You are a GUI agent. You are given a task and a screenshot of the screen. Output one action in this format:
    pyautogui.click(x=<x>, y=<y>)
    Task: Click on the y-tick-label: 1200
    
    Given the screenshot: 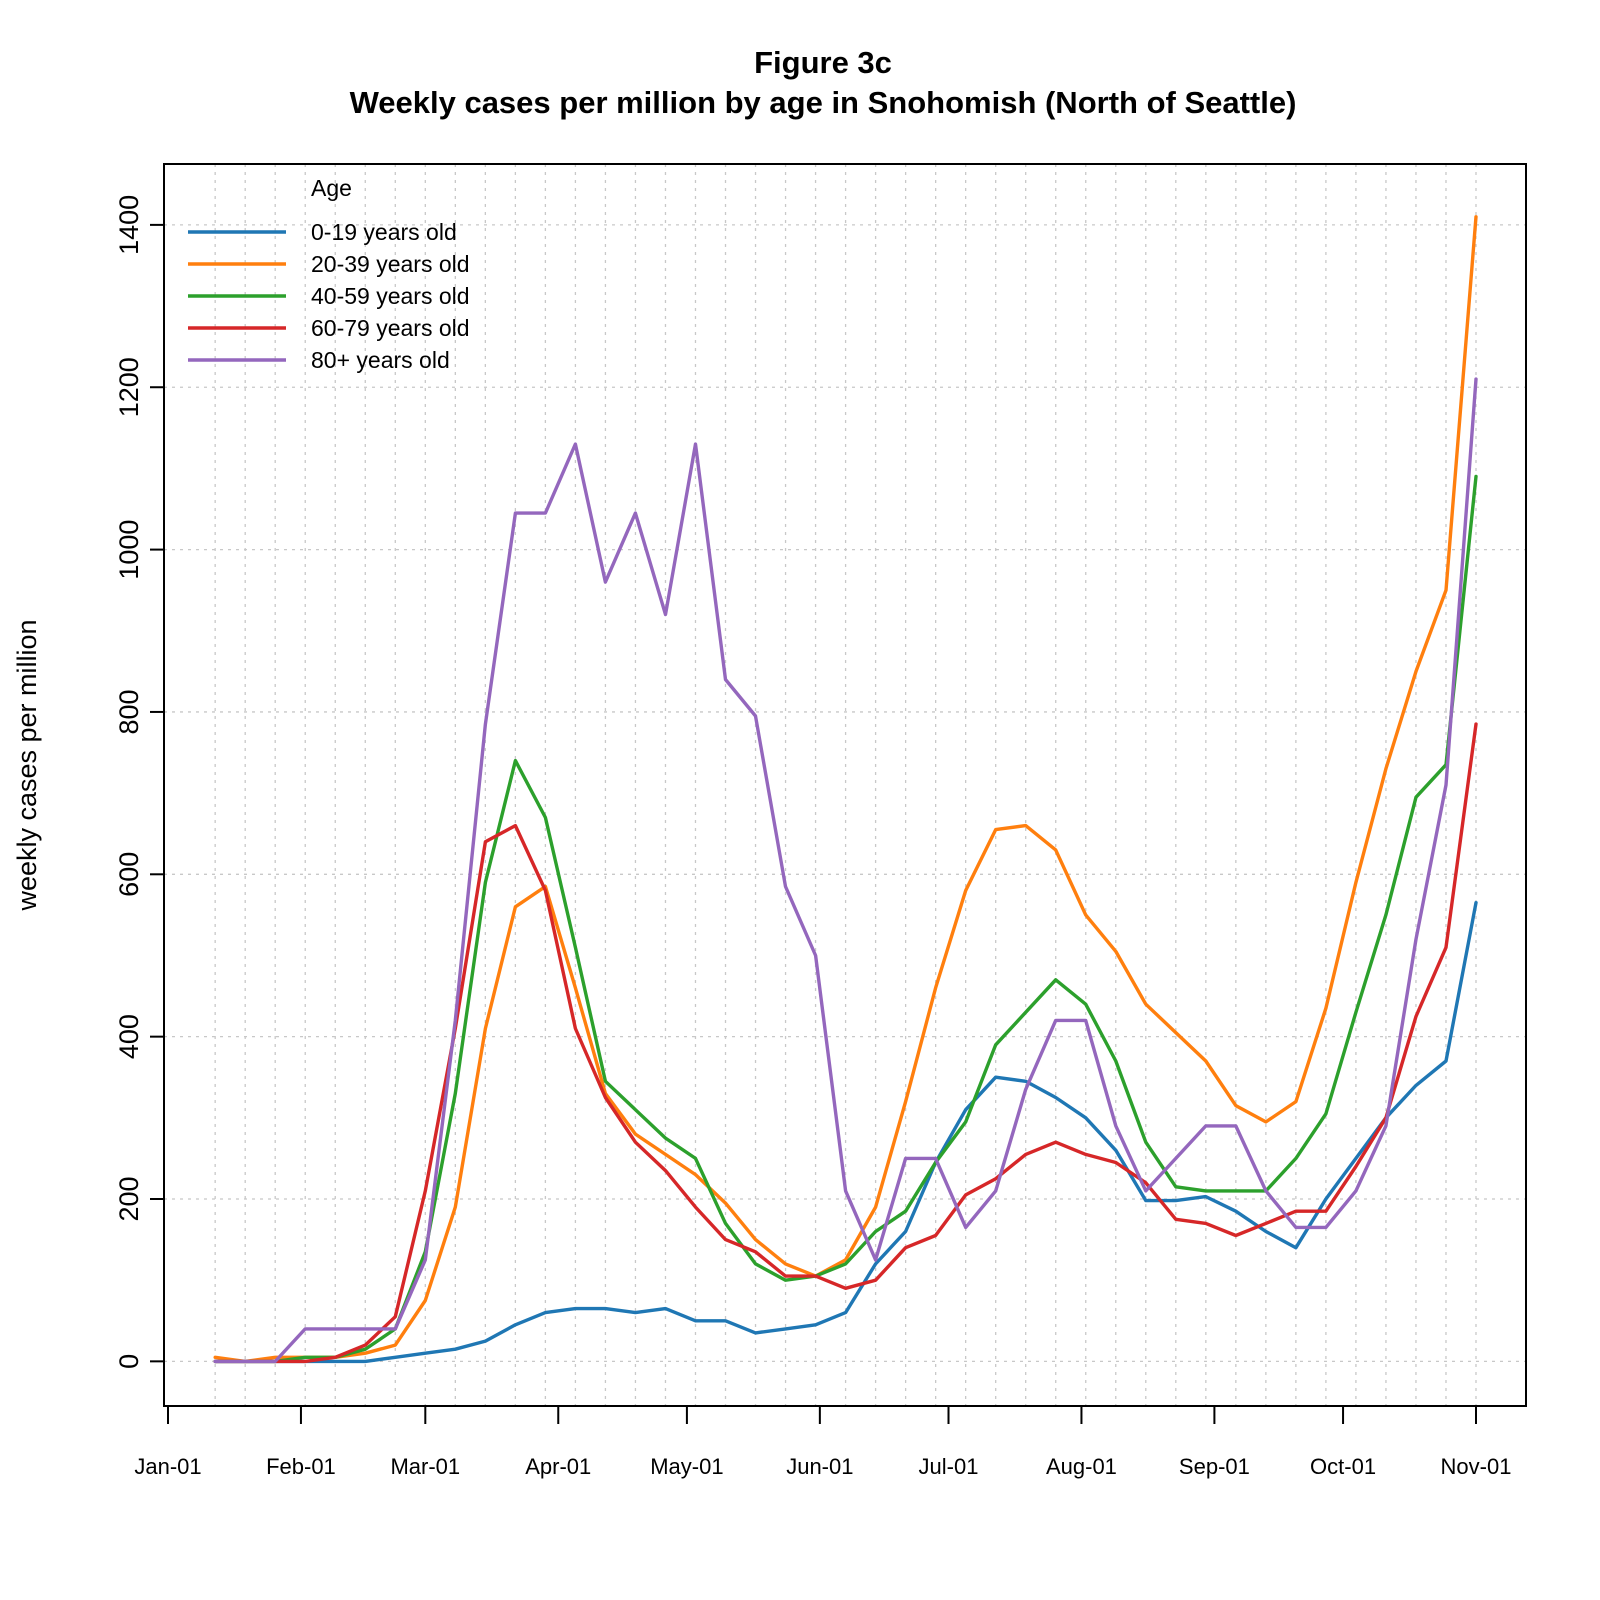 What is the action you would take?
    pyautogui.click(x=129, y=387)
    